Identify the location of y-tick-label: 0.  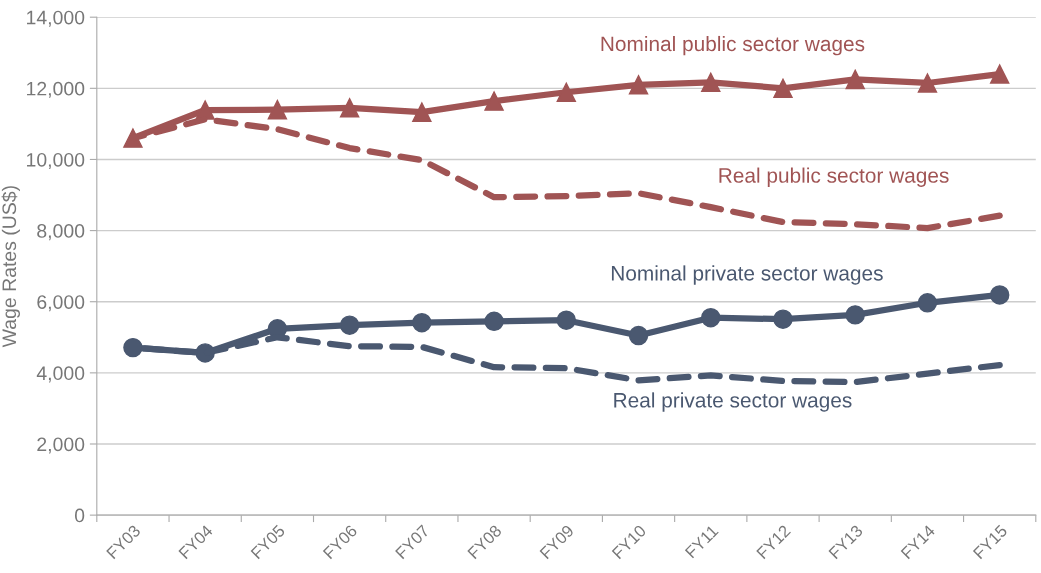
(79, 515).